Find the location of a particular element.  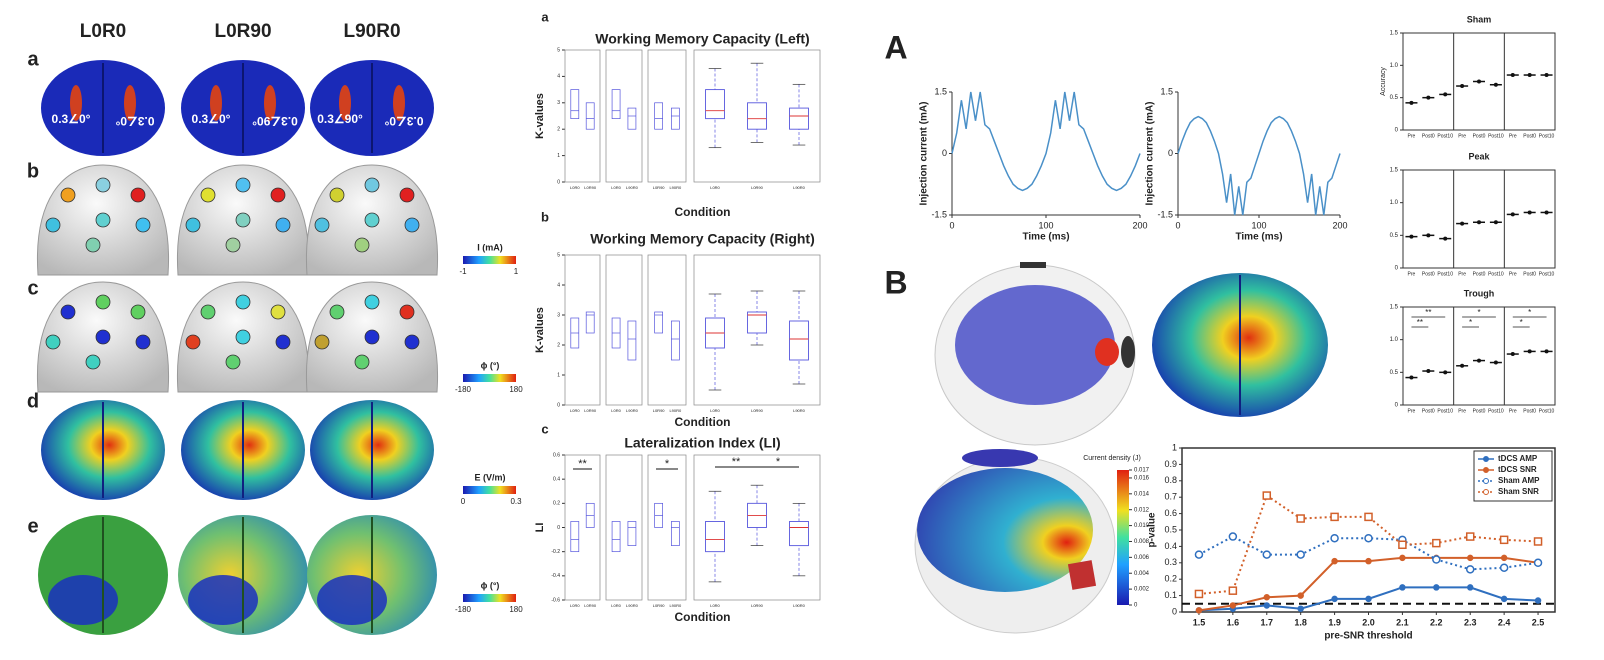

colorbar-tick-label: 0.006 is located at coordinates (1142, 558).